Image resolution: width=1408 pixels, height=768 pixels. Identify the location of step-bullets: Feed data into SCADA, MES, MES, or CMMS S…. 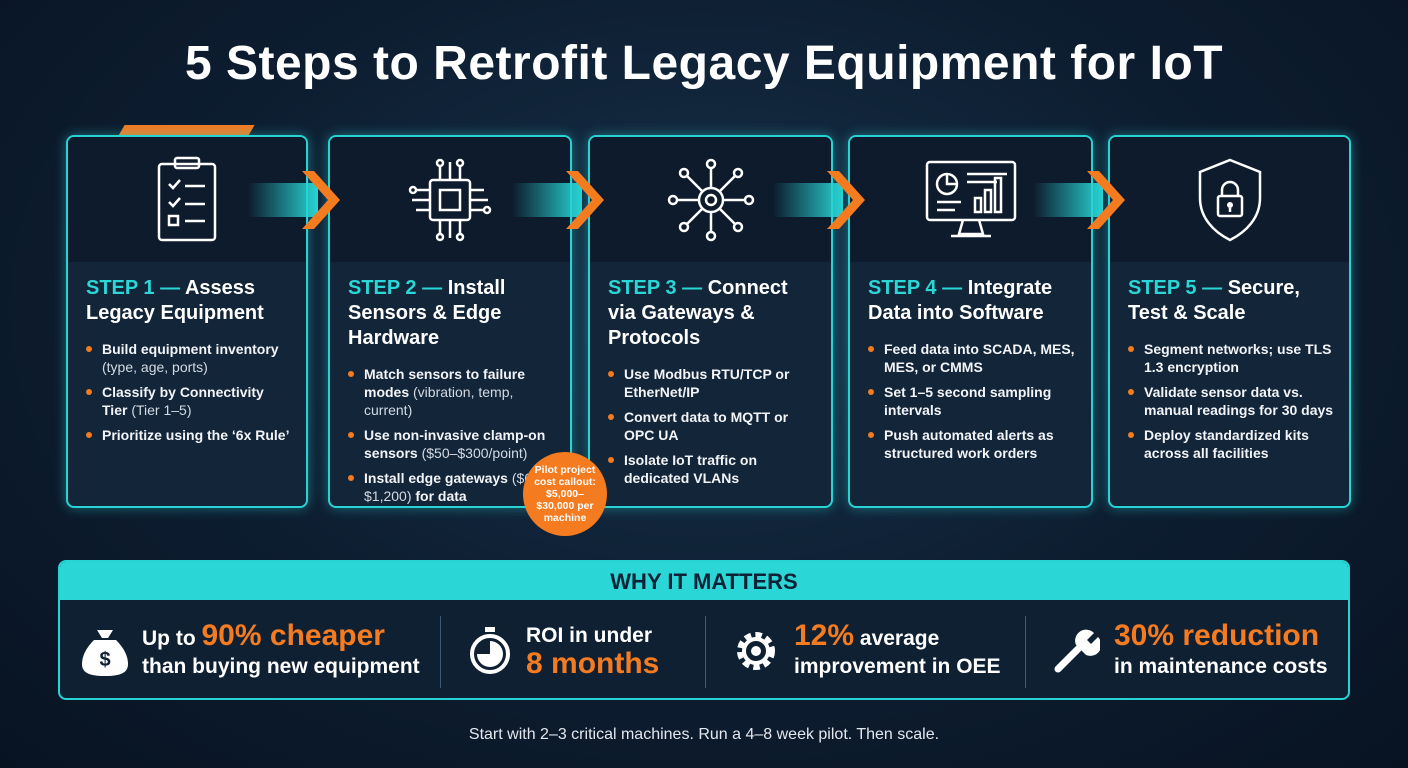
(972, 401).